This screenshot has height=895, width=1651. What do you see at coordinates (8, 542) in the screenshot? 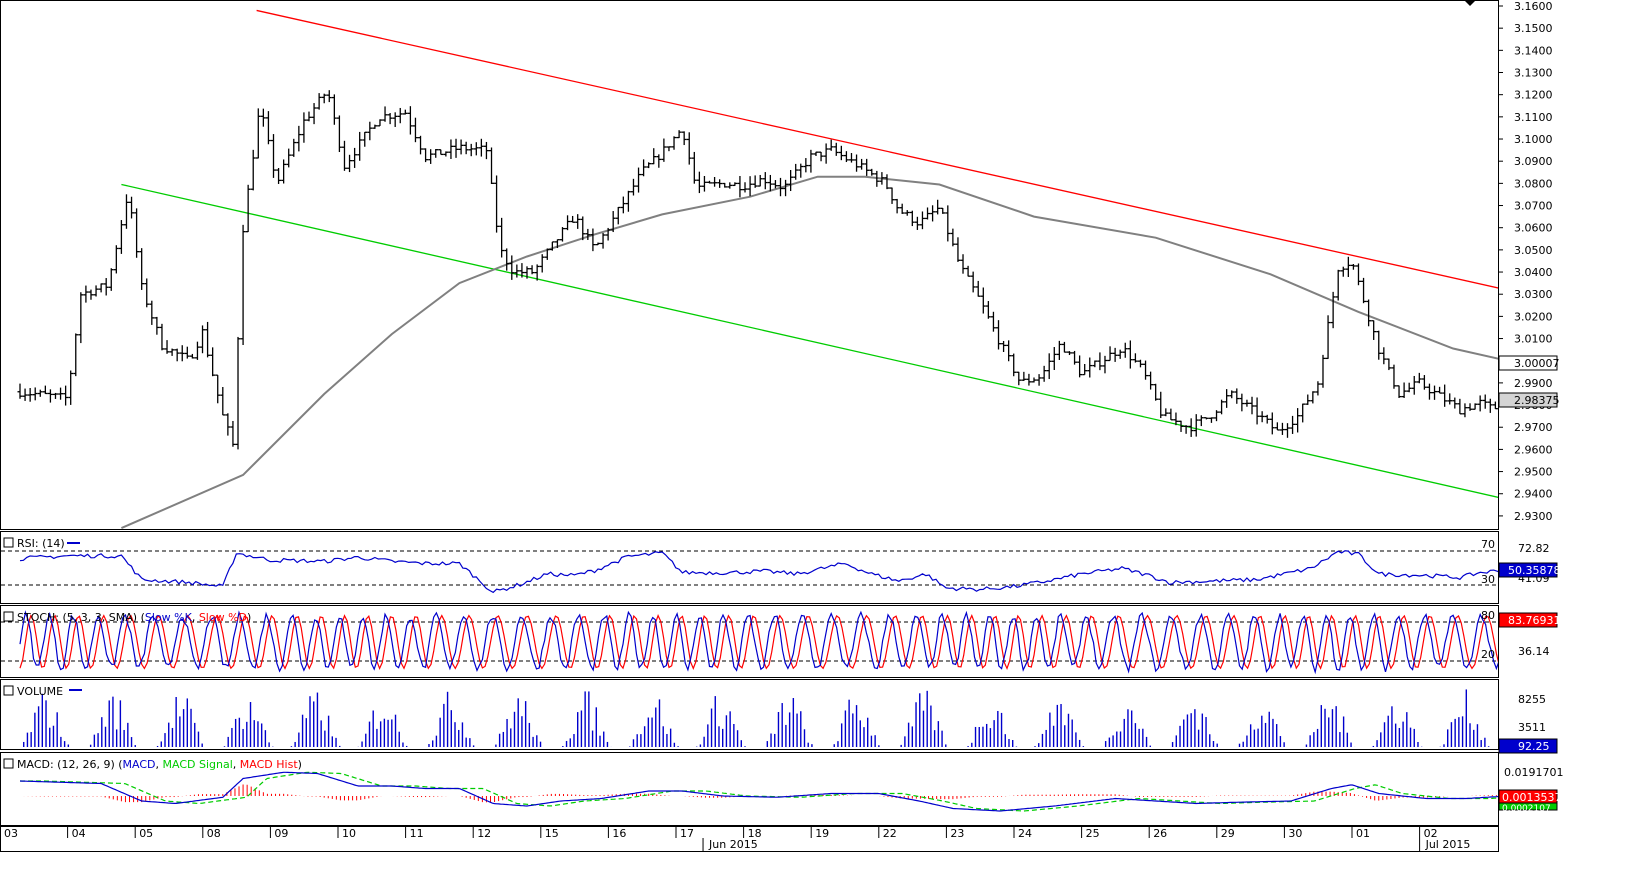
I see `rsi-close-icon` at bounding box center [8, 542].